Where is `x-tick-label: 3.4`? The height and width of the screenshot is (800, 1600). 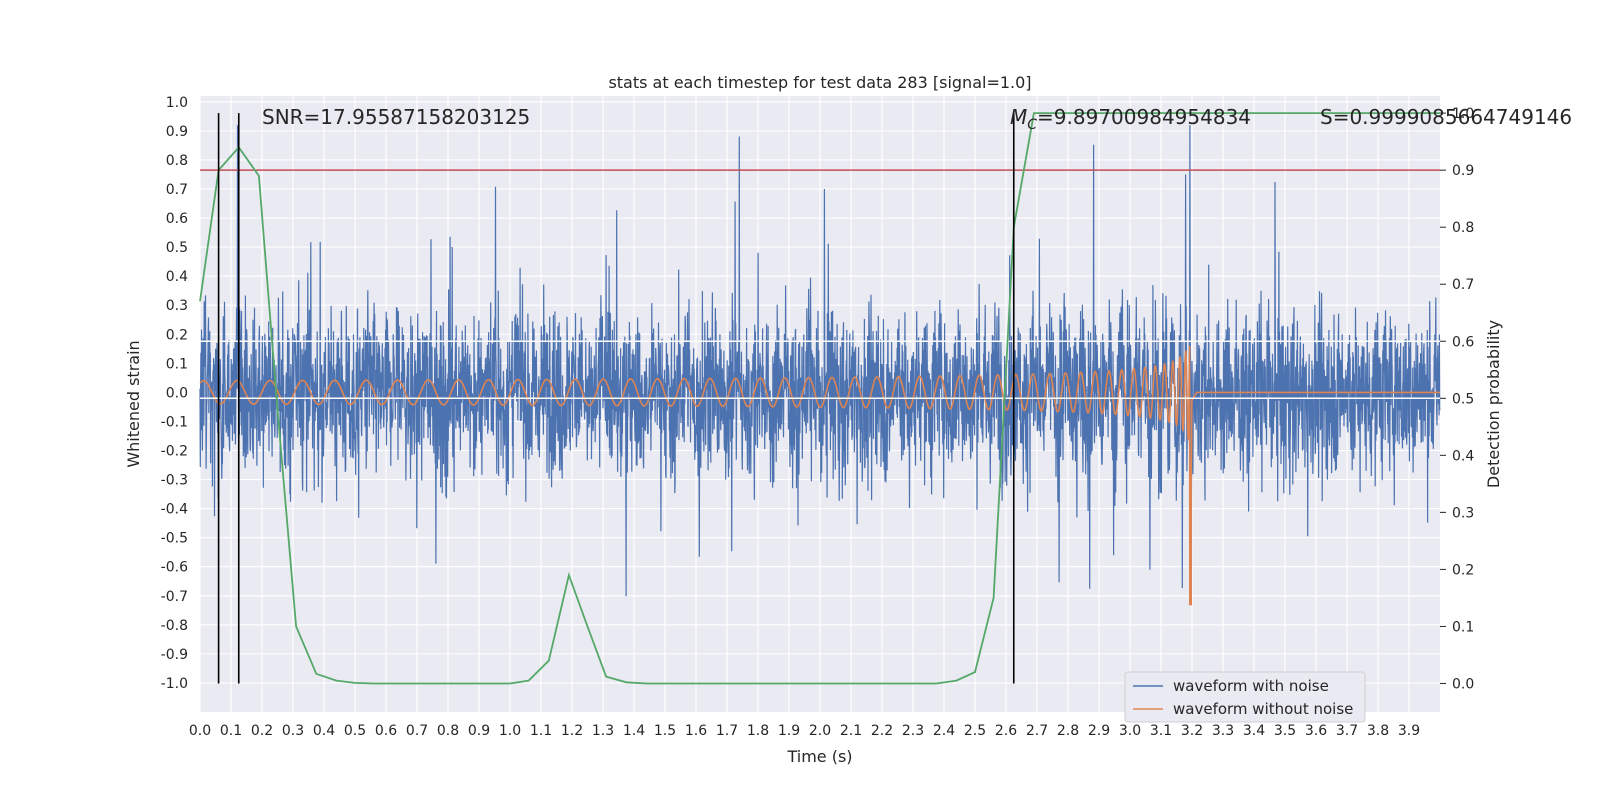 x-tick-label: 3.4 is located at coordinates (1254, 731).